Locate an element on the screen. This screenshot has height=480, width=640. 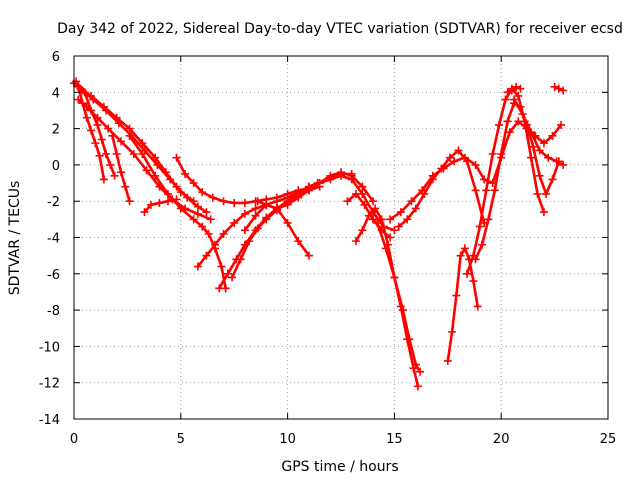
y-tick-label: -8 is located at coordinates (53, 311).